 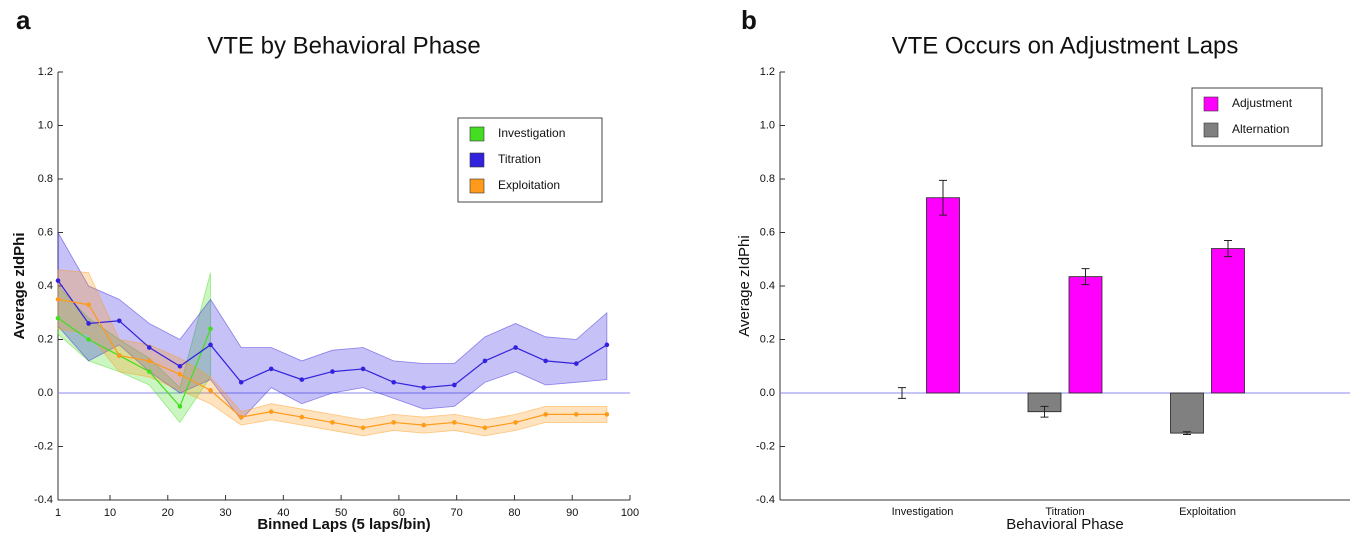 What do you see at coordinates (134, 362) in the screenshot?
I see `series-line` at bounding box center [134, 362].